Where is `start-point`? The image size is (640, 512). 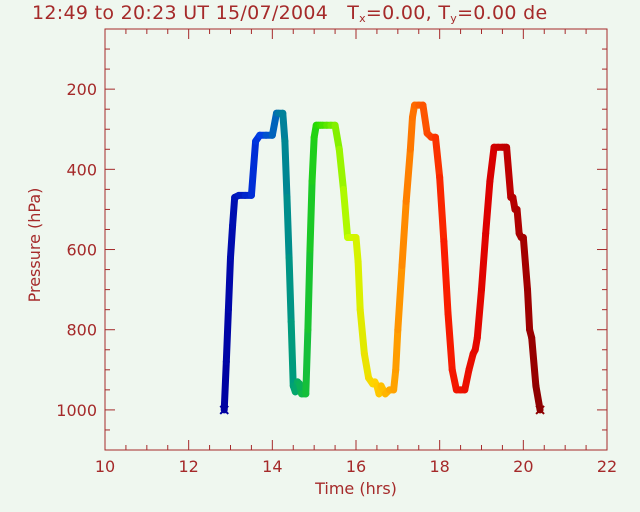
start-point is located at coordinates (224, 410).